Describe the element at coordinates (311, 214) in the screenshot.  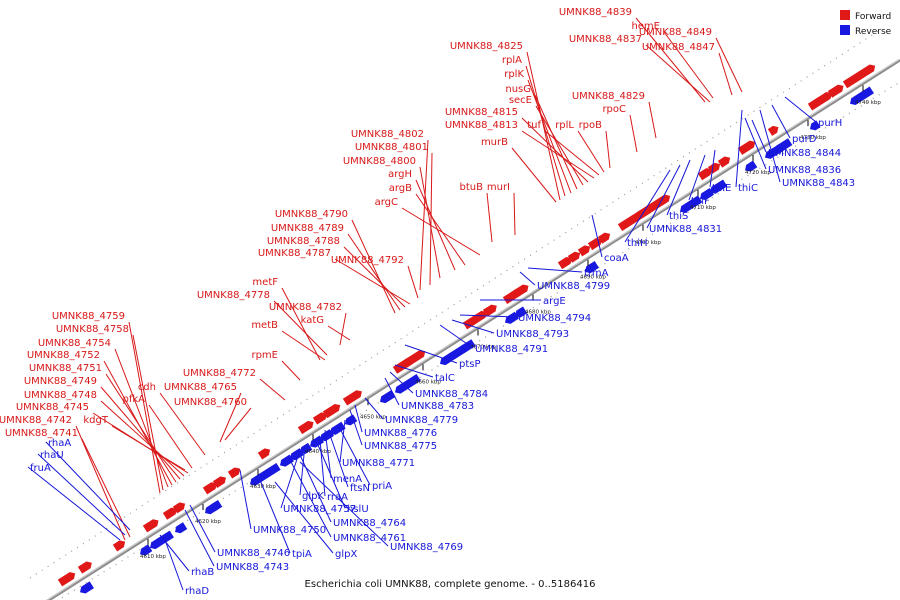
I see `forward-gene-label: UMNK88_4790` at that location.